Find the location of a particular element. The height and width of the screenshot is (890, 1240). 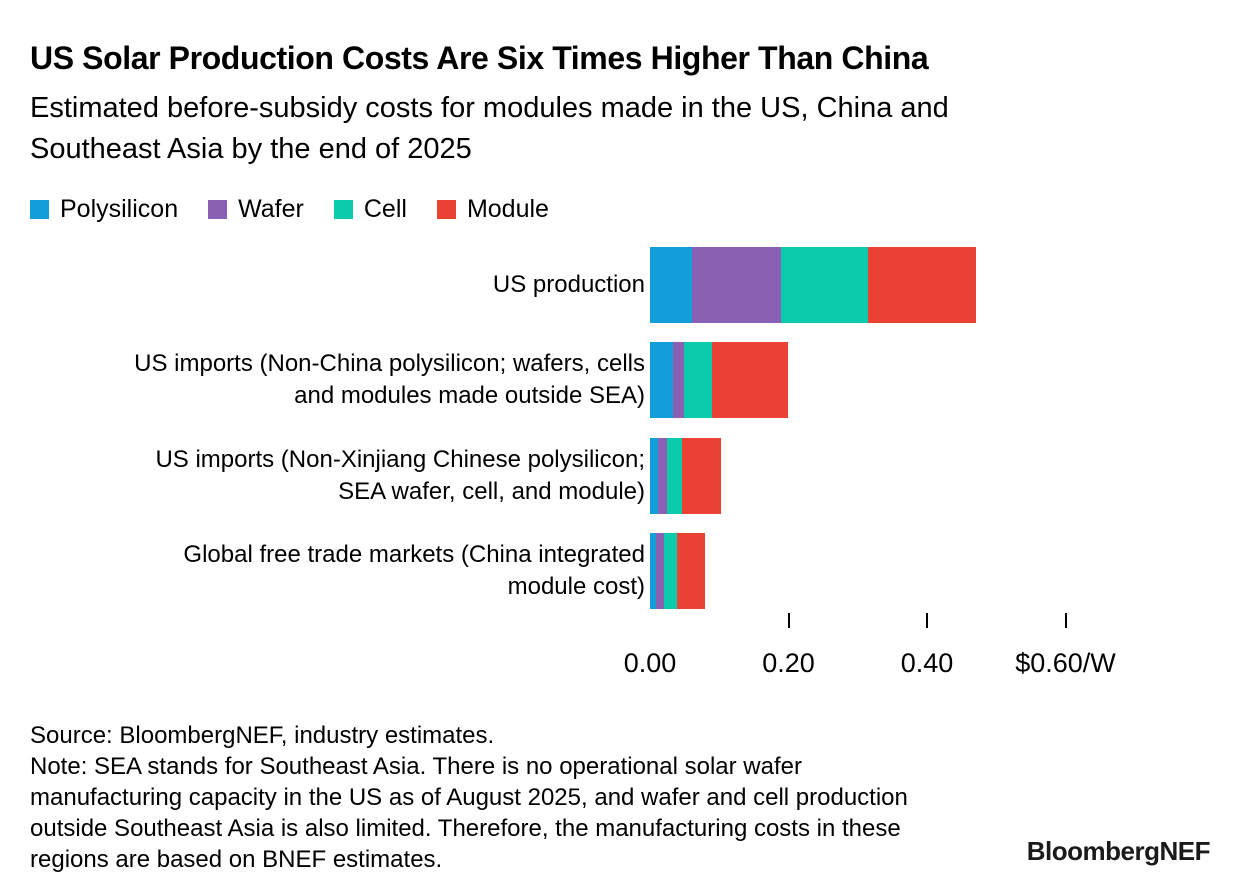

category-label-text: US production is located at coordinates (568, 284).